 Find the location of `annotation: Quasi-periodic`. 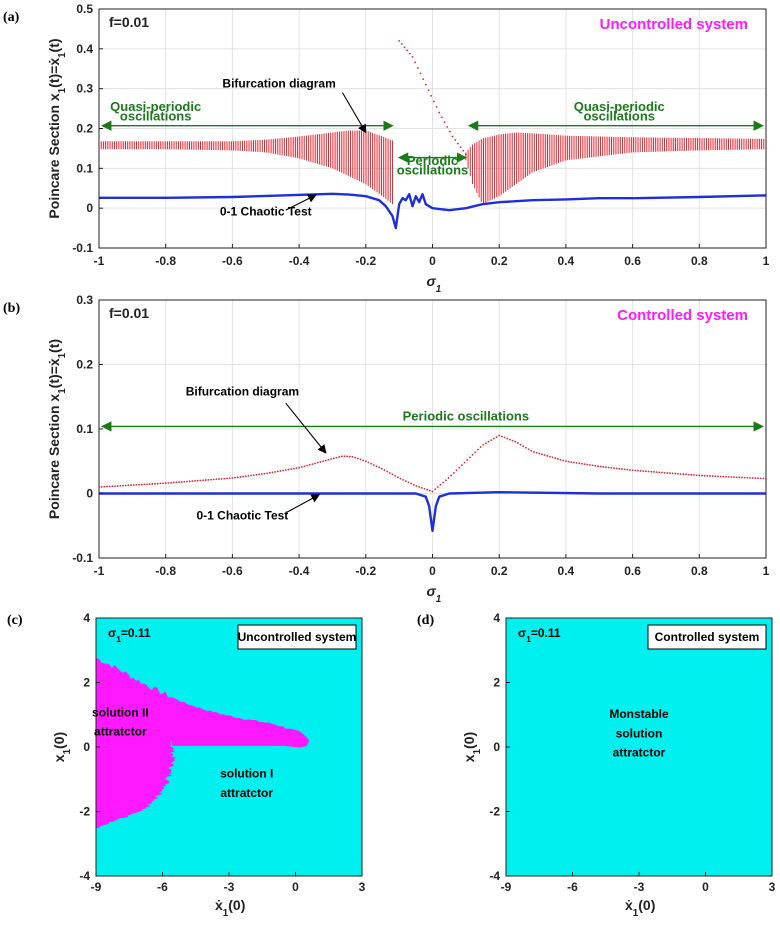

annotation: Quasi-periodic is located at coordinates (619, 106).